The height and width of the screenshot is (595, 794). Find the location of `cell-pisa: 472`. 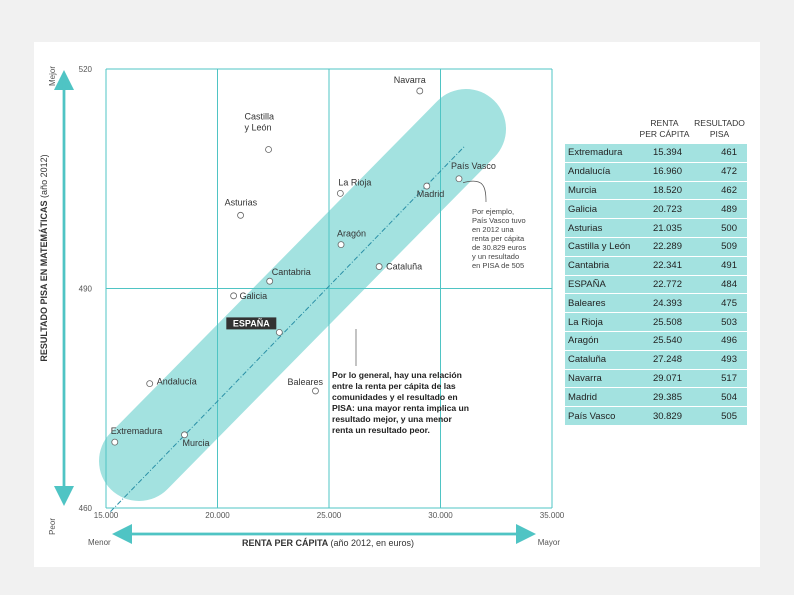

cell-pisa: 472 is located at coordinates (719, 172).